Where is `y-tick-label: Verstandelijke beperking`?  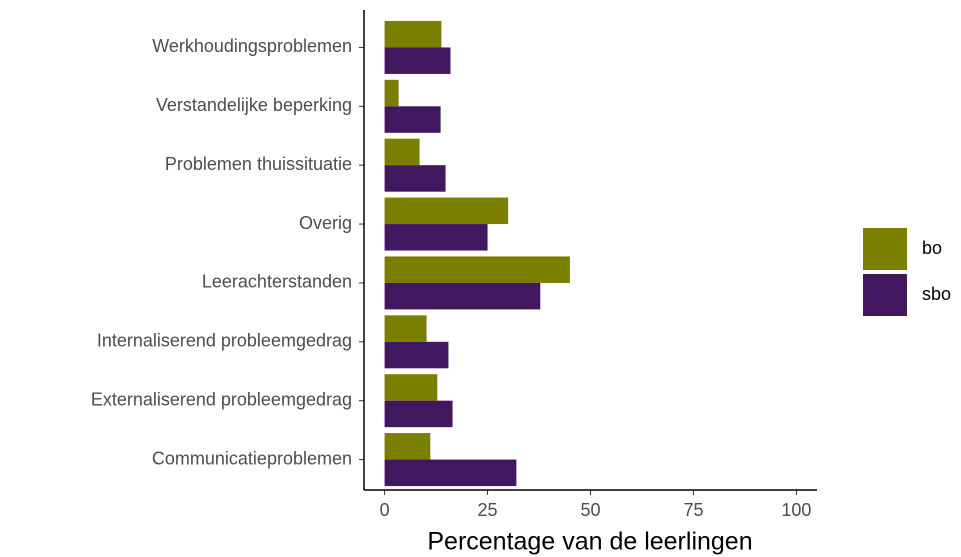
y-tick-label: Verstandelijke beperking is located at coordinates (254, 105).